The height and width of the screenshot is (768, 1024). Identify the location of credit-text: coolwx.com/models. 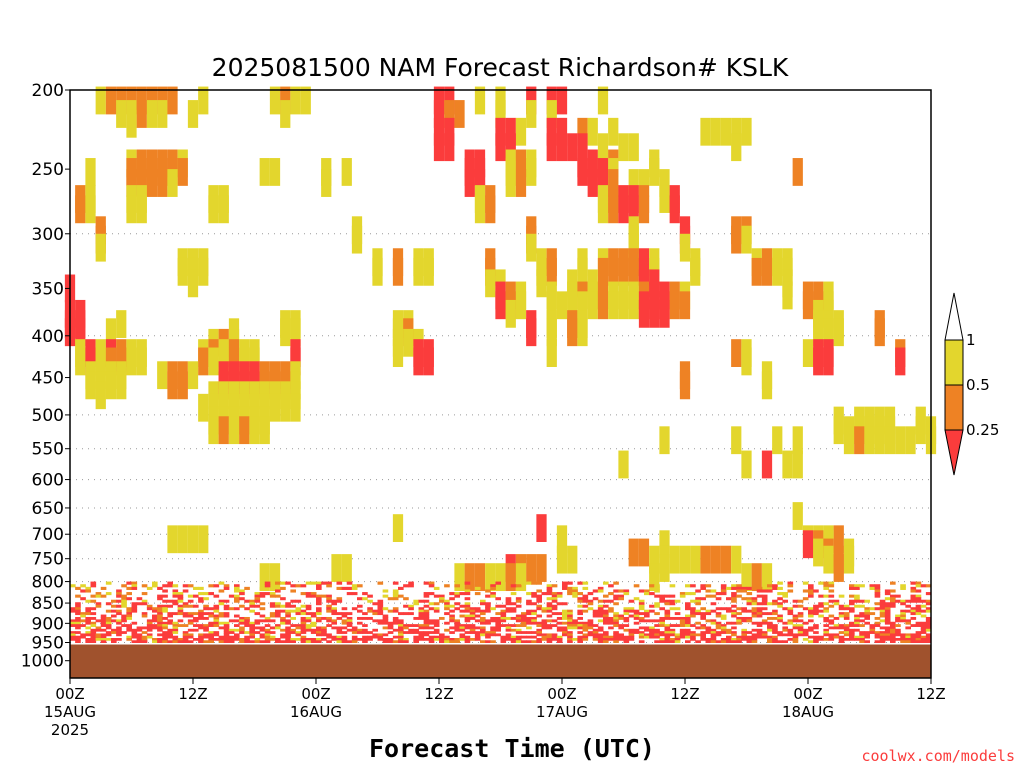
(938, 756).